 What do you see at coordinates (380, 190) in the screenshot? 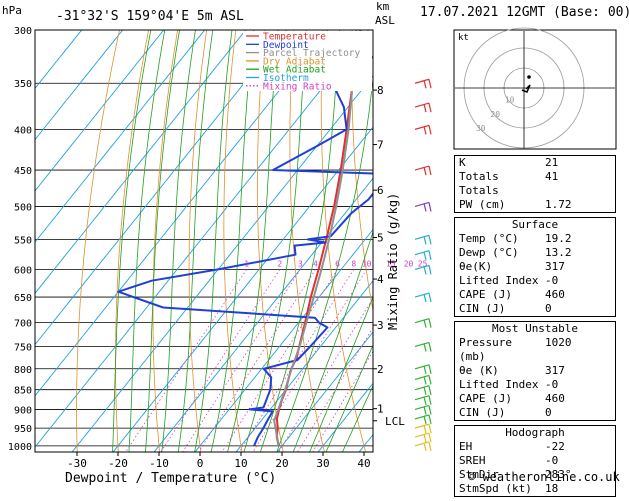
I see `km-tick-label: 6` at bounding box center [380, 190].